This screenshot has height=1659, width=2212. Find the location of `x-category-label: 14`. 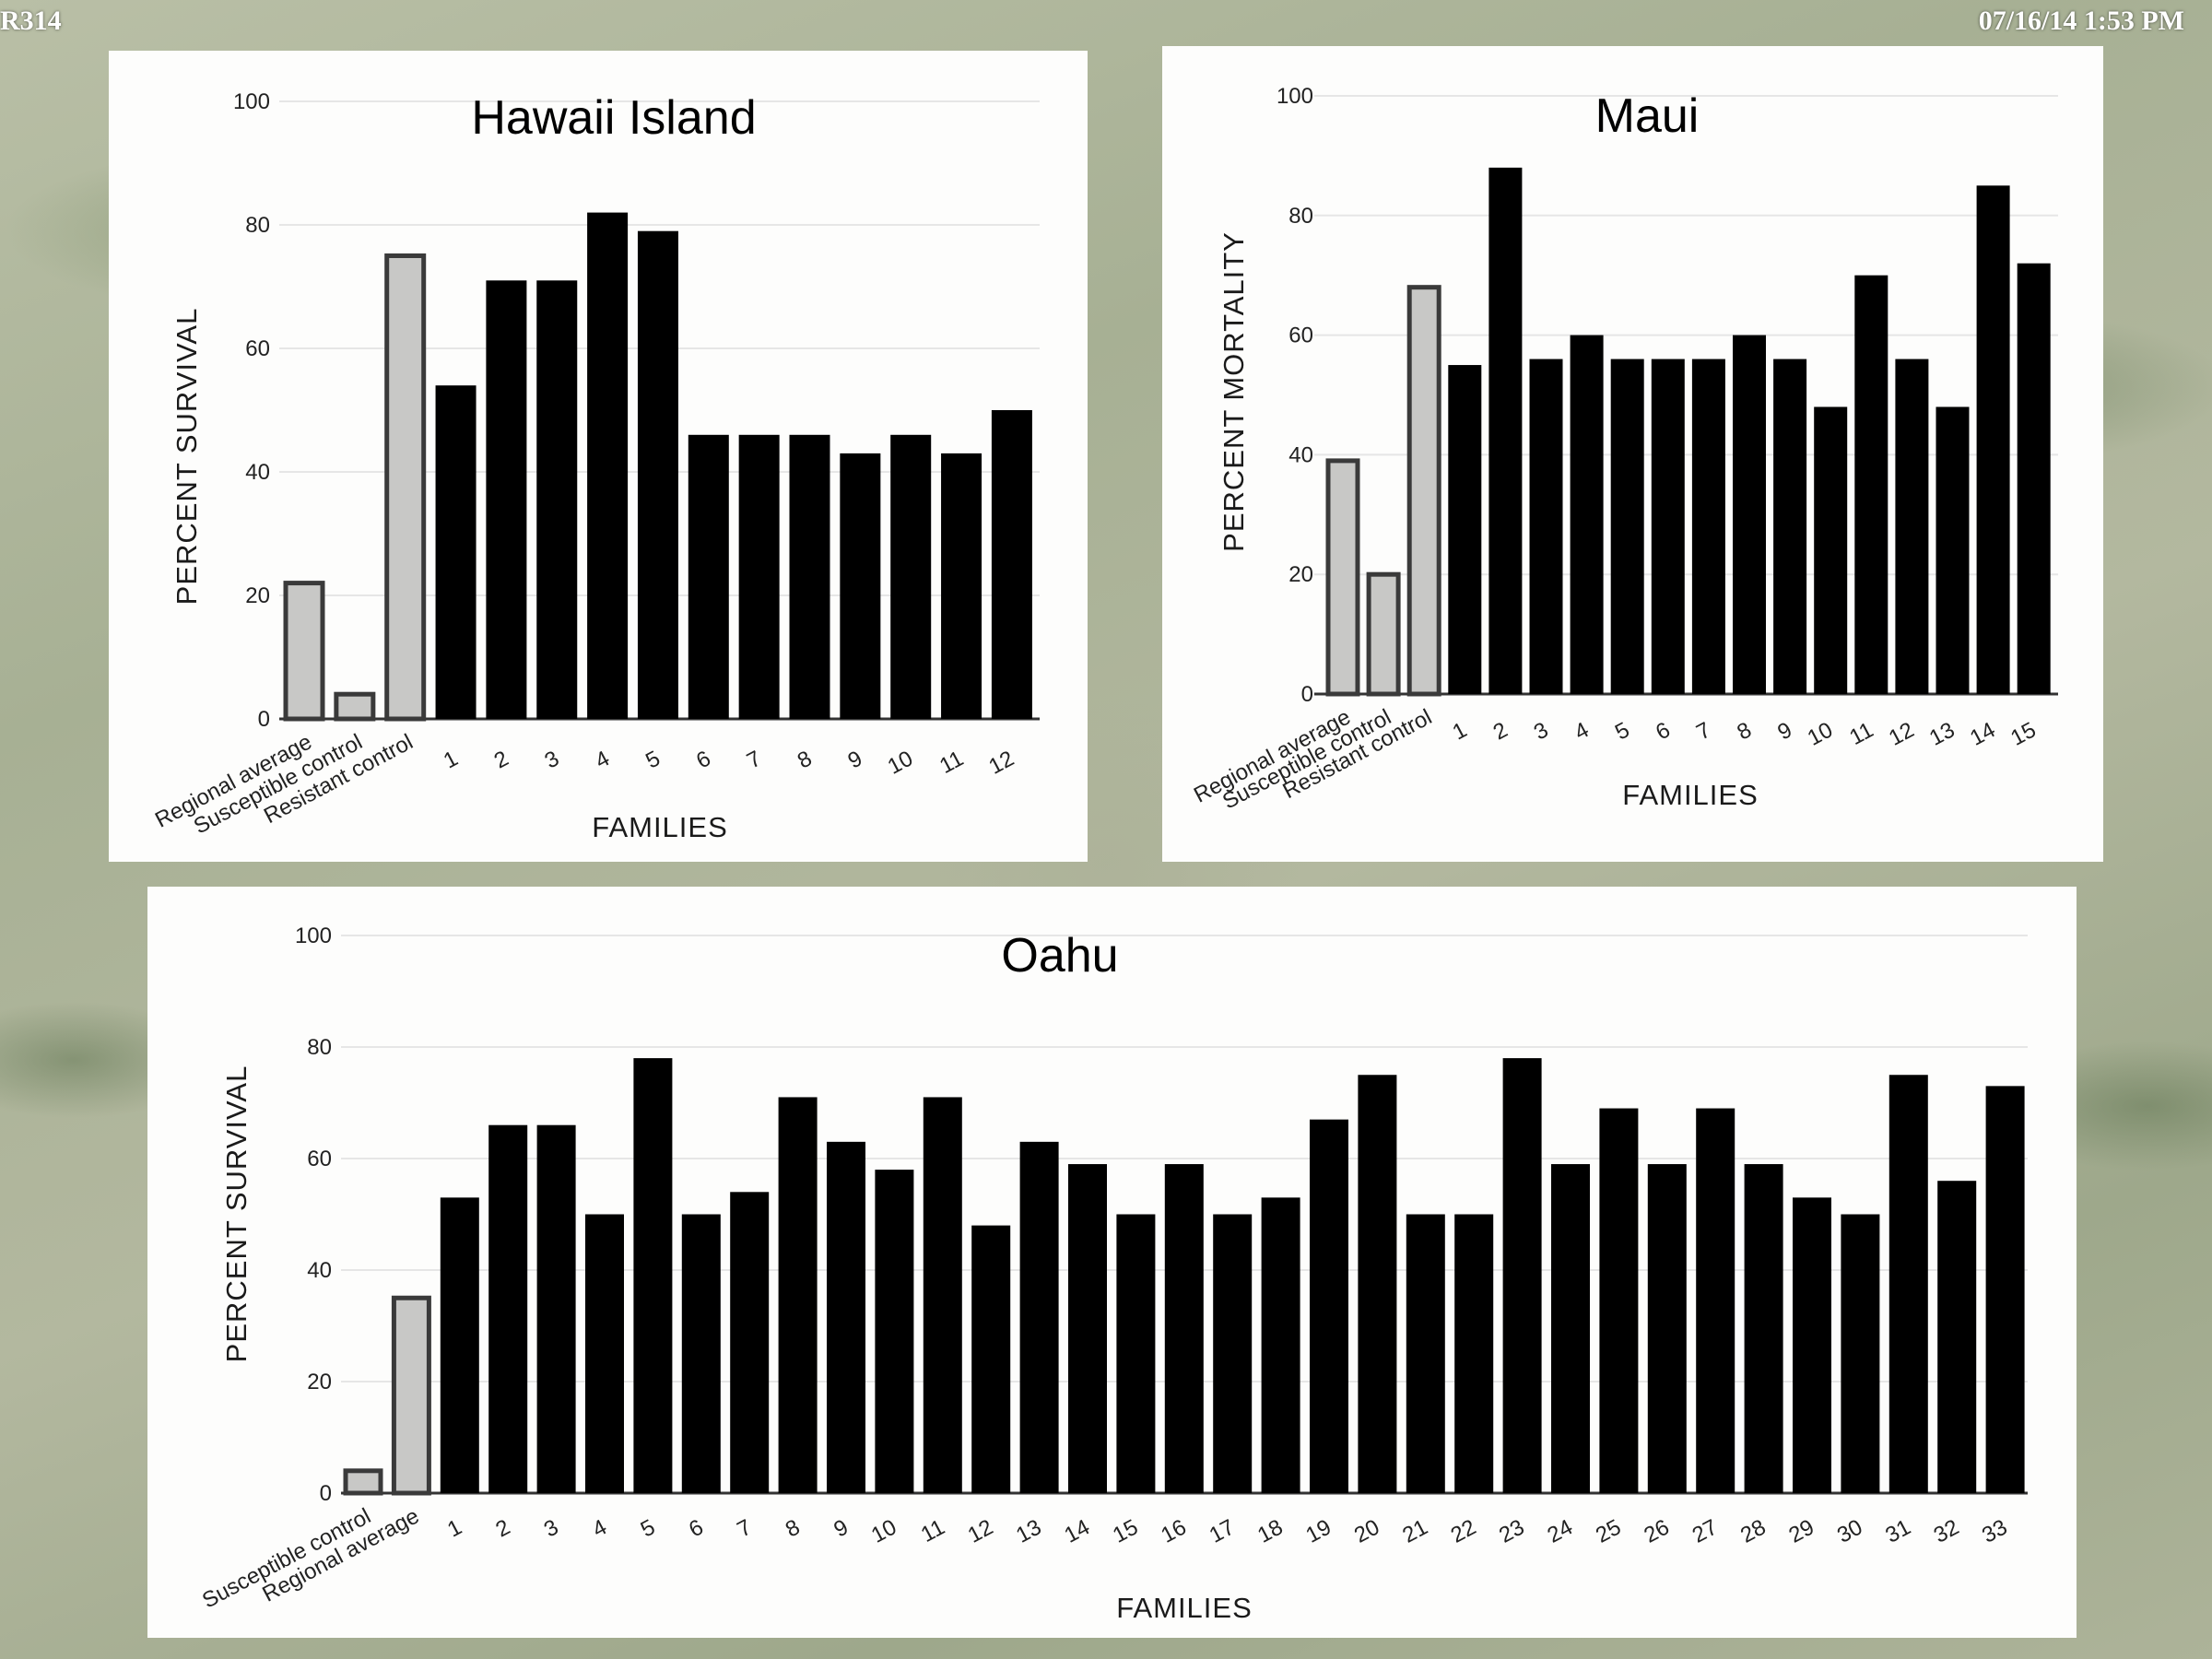

x-category-label: 14 is located at coordinates (1982, 733).